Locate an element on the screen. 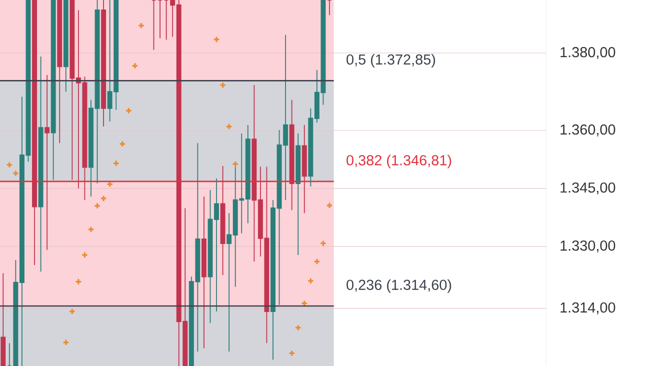  y-tick-label: 1.330,00 is located at coordinates (588, 246).